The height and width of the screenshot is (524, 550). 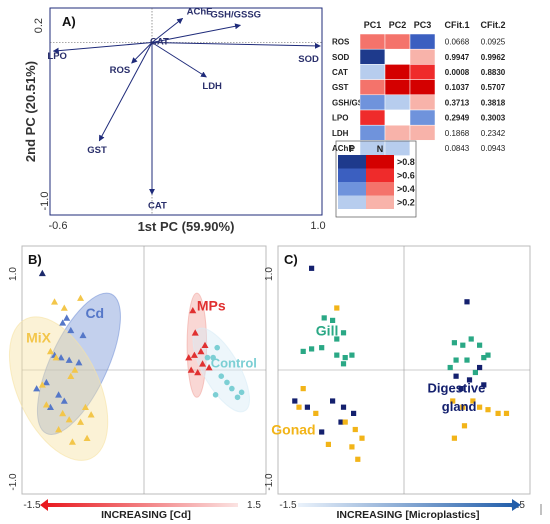 I want to click on table-cfit2: 0.3818, so click(x=493, y=102).